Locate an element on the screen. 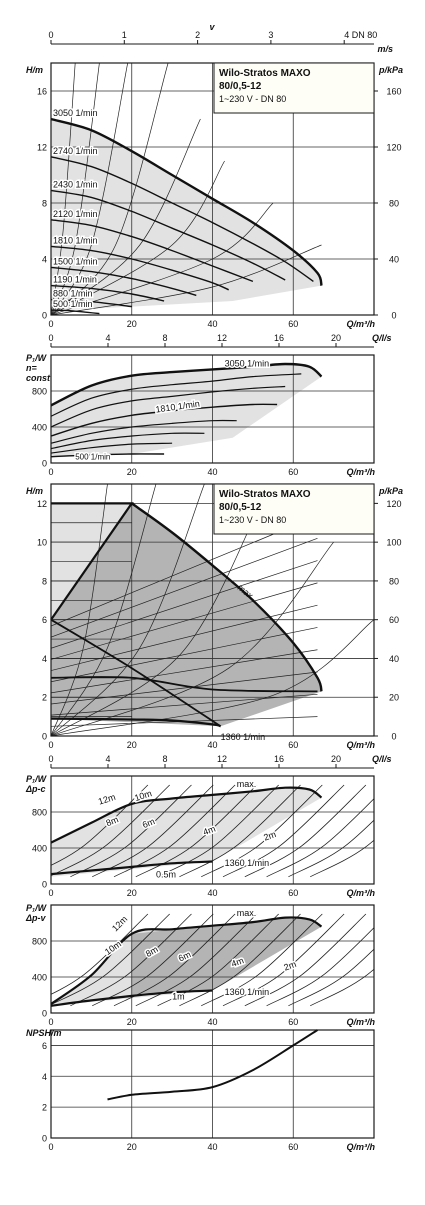 The height and width of the screenshot is (1205, 425). y-right-tick-label: 120 is located at coordinates (393, 504).